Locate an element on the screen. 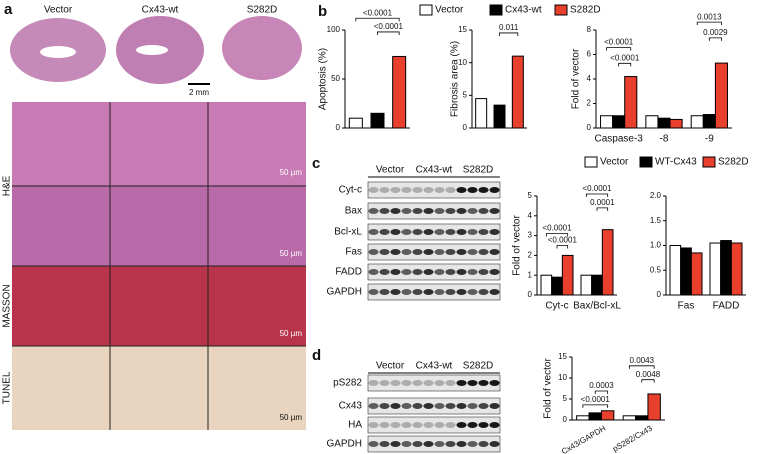 The width and height of the screenshot is (776, 454). y-tick-label: 2 is located at coordinates (589, 103).